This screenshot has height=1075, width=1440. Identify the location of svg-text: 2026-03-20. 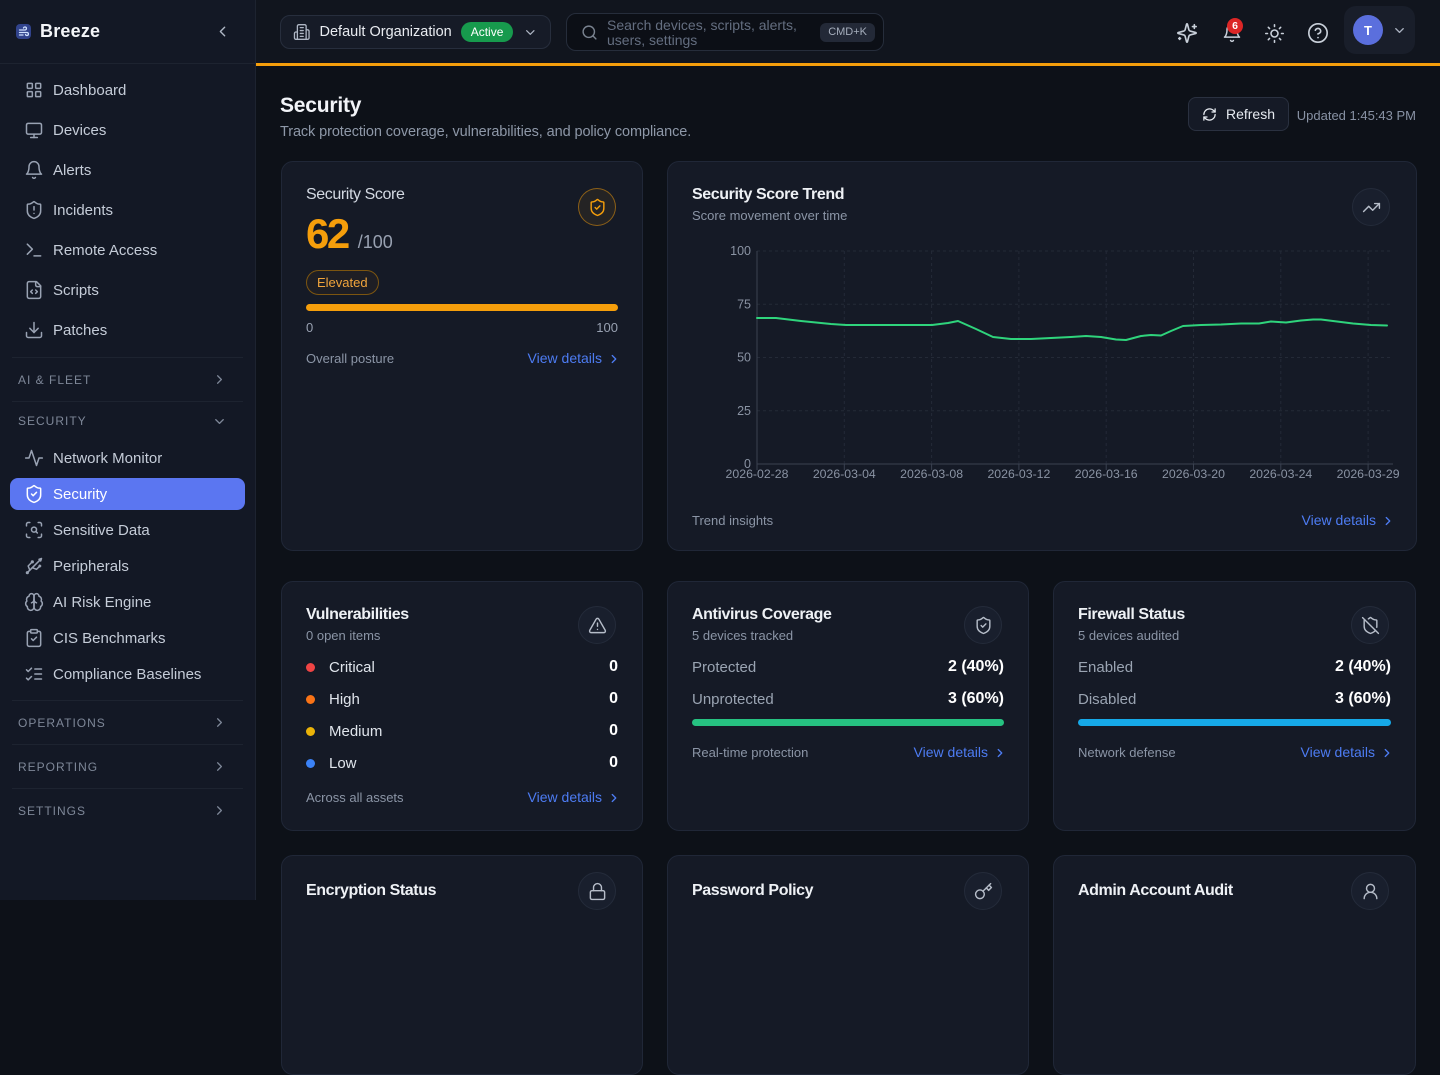
(1193, 474).